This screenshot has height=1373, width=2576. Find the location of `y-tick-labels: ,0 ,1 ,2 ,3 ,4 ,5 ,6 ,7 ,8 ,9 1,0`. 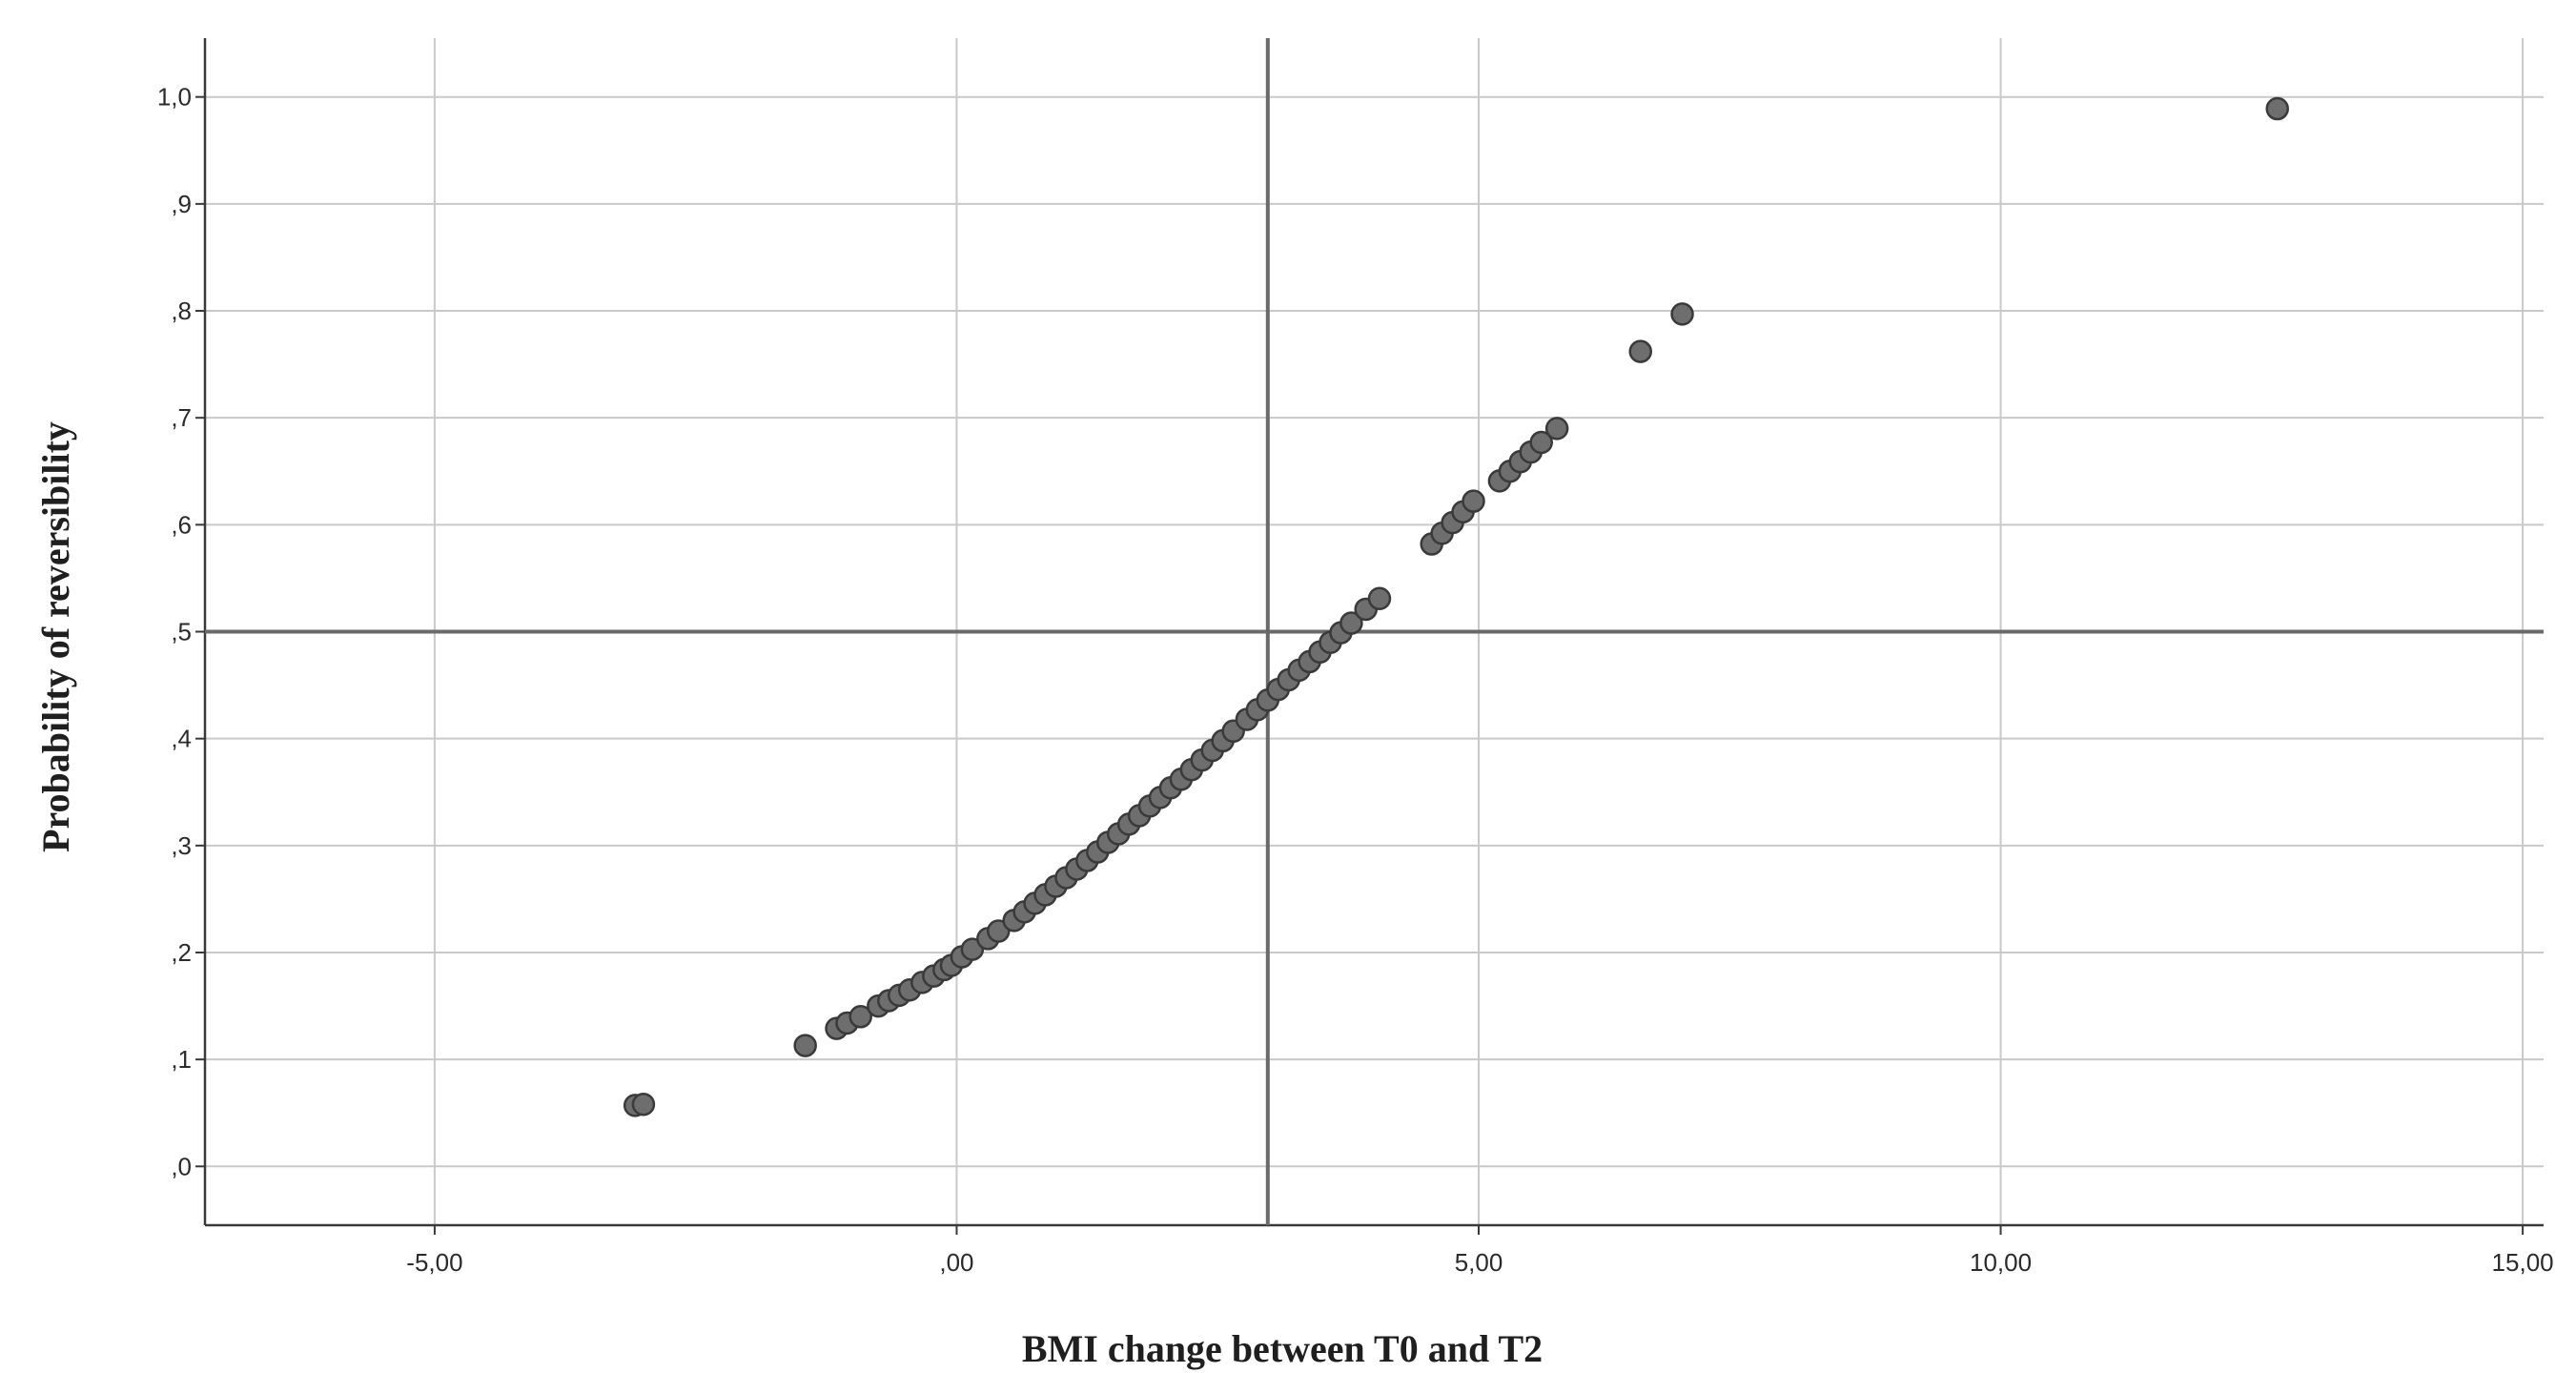

y-tick-labels: ,0 ,1 ,2 ,3 ,4 ,5 ,6 ,7 ,8 ,9 1,0 is located at coordinates (174, 632).